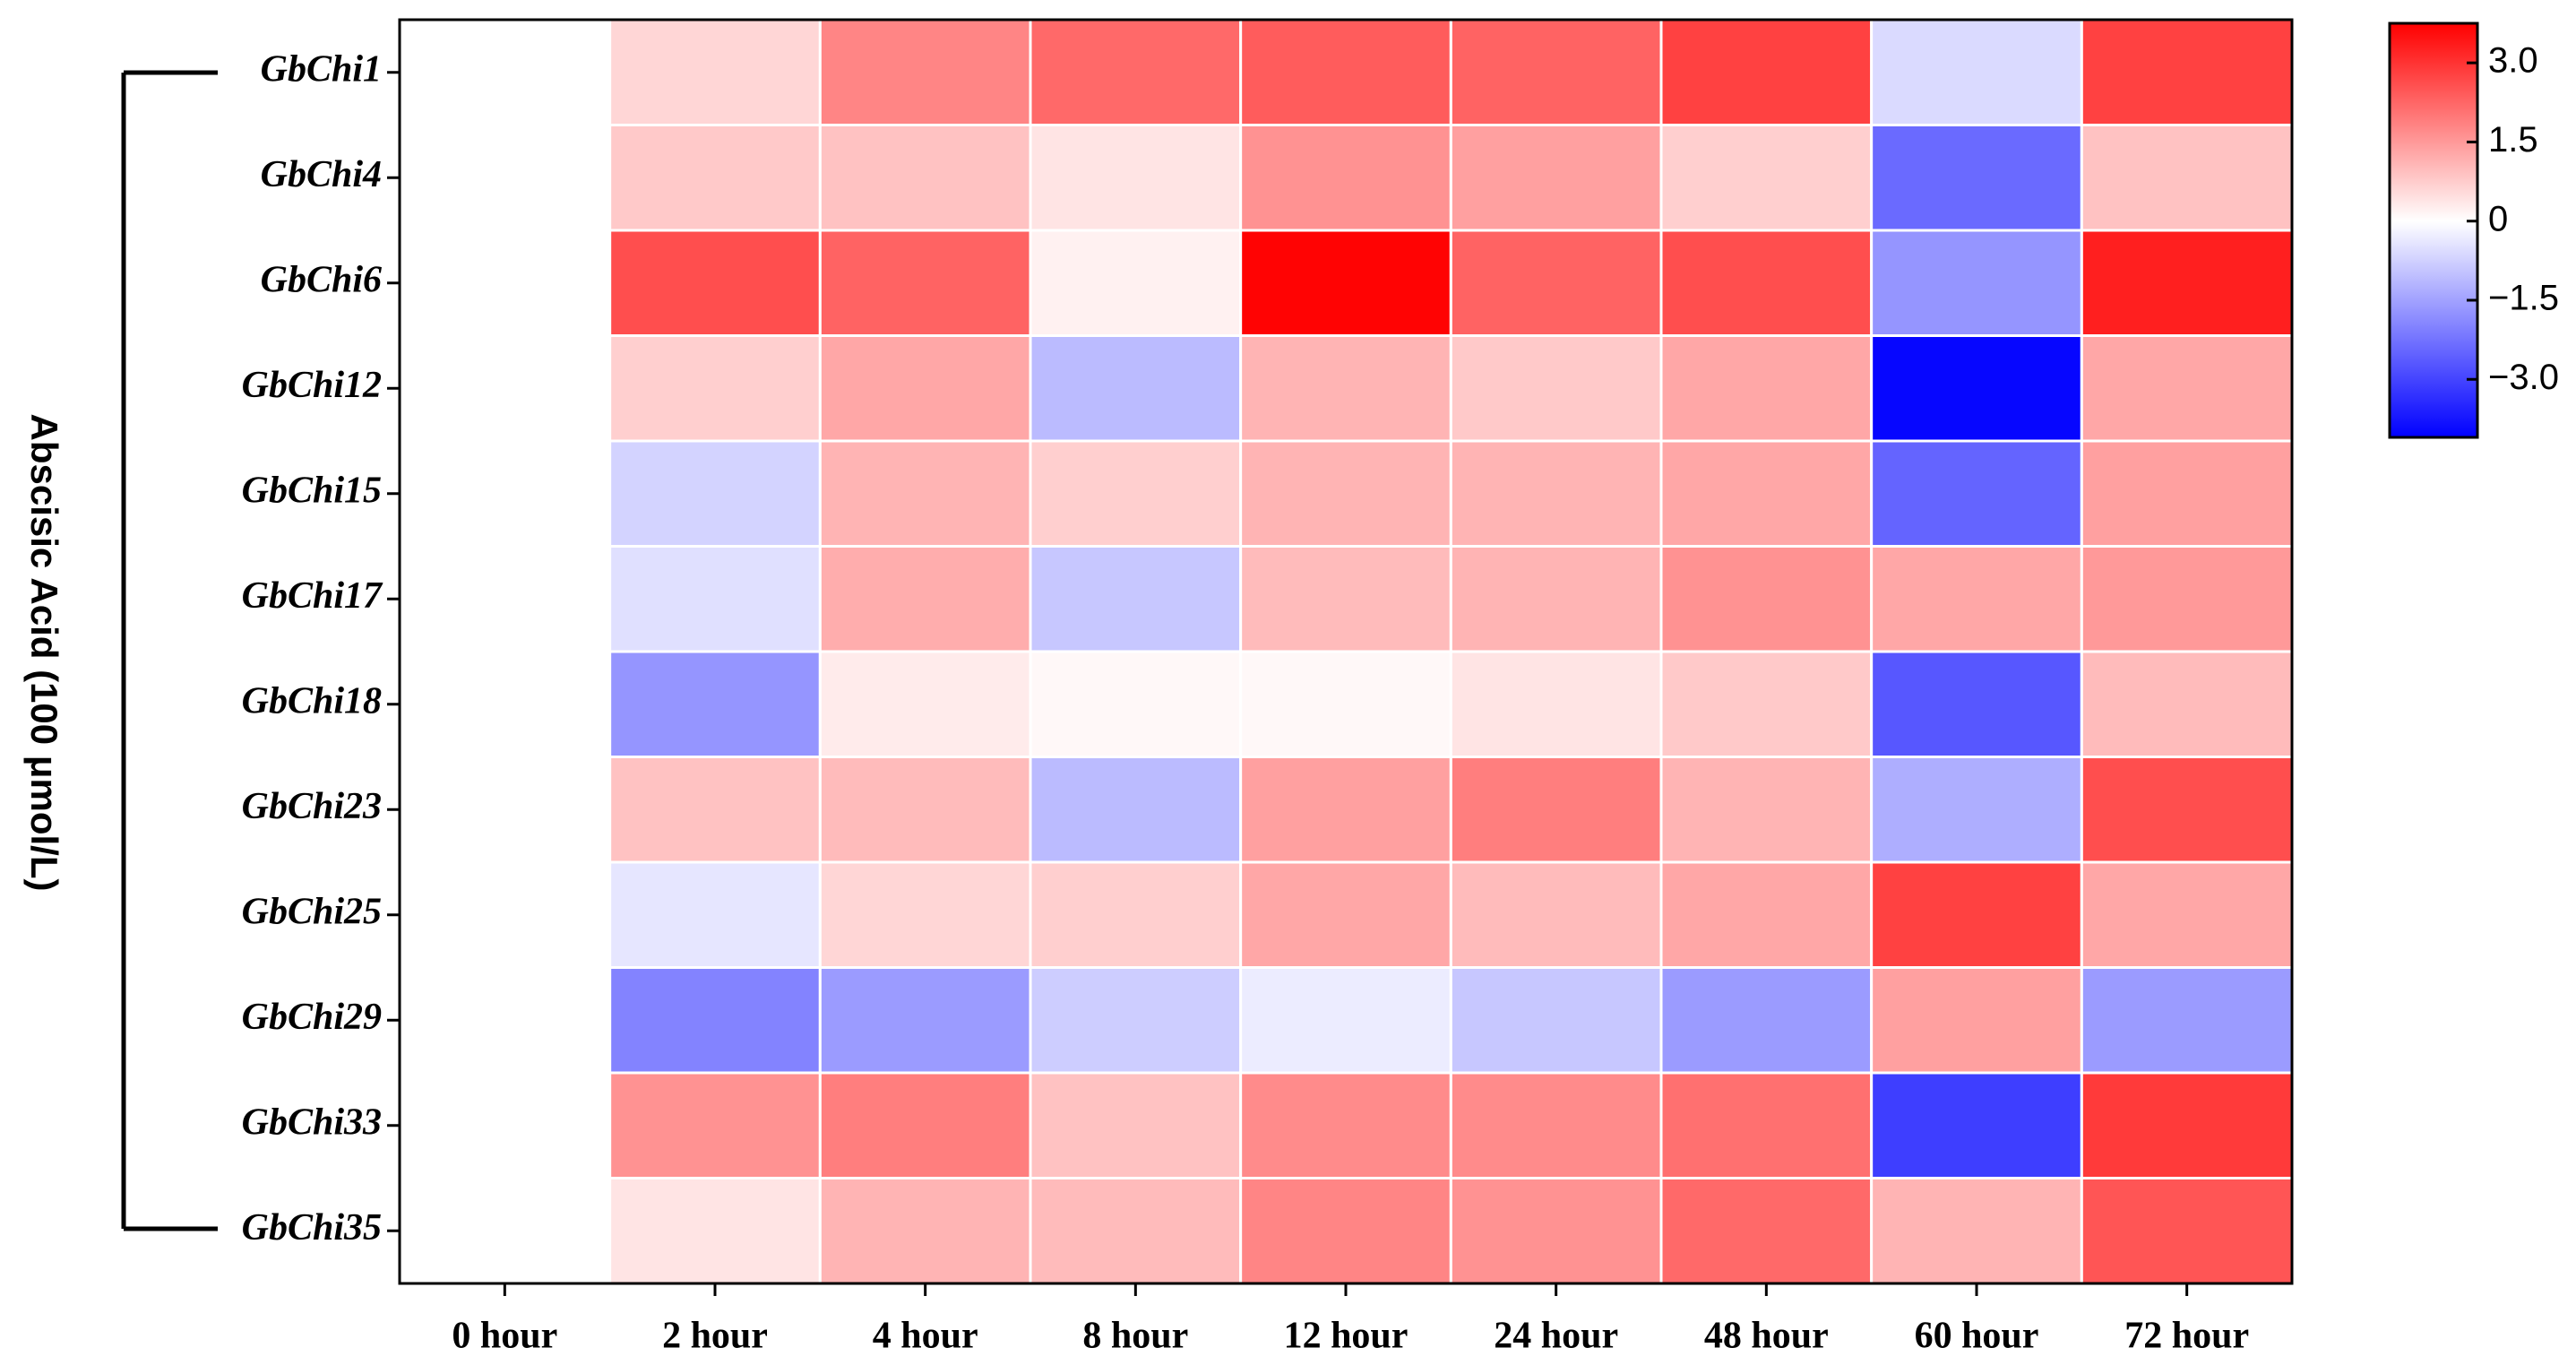  What do you see at coordinates (2523, 377) in the screenshot?
I see `colorbar-tick-label: −3.0` at bounding box center [2523, 377].